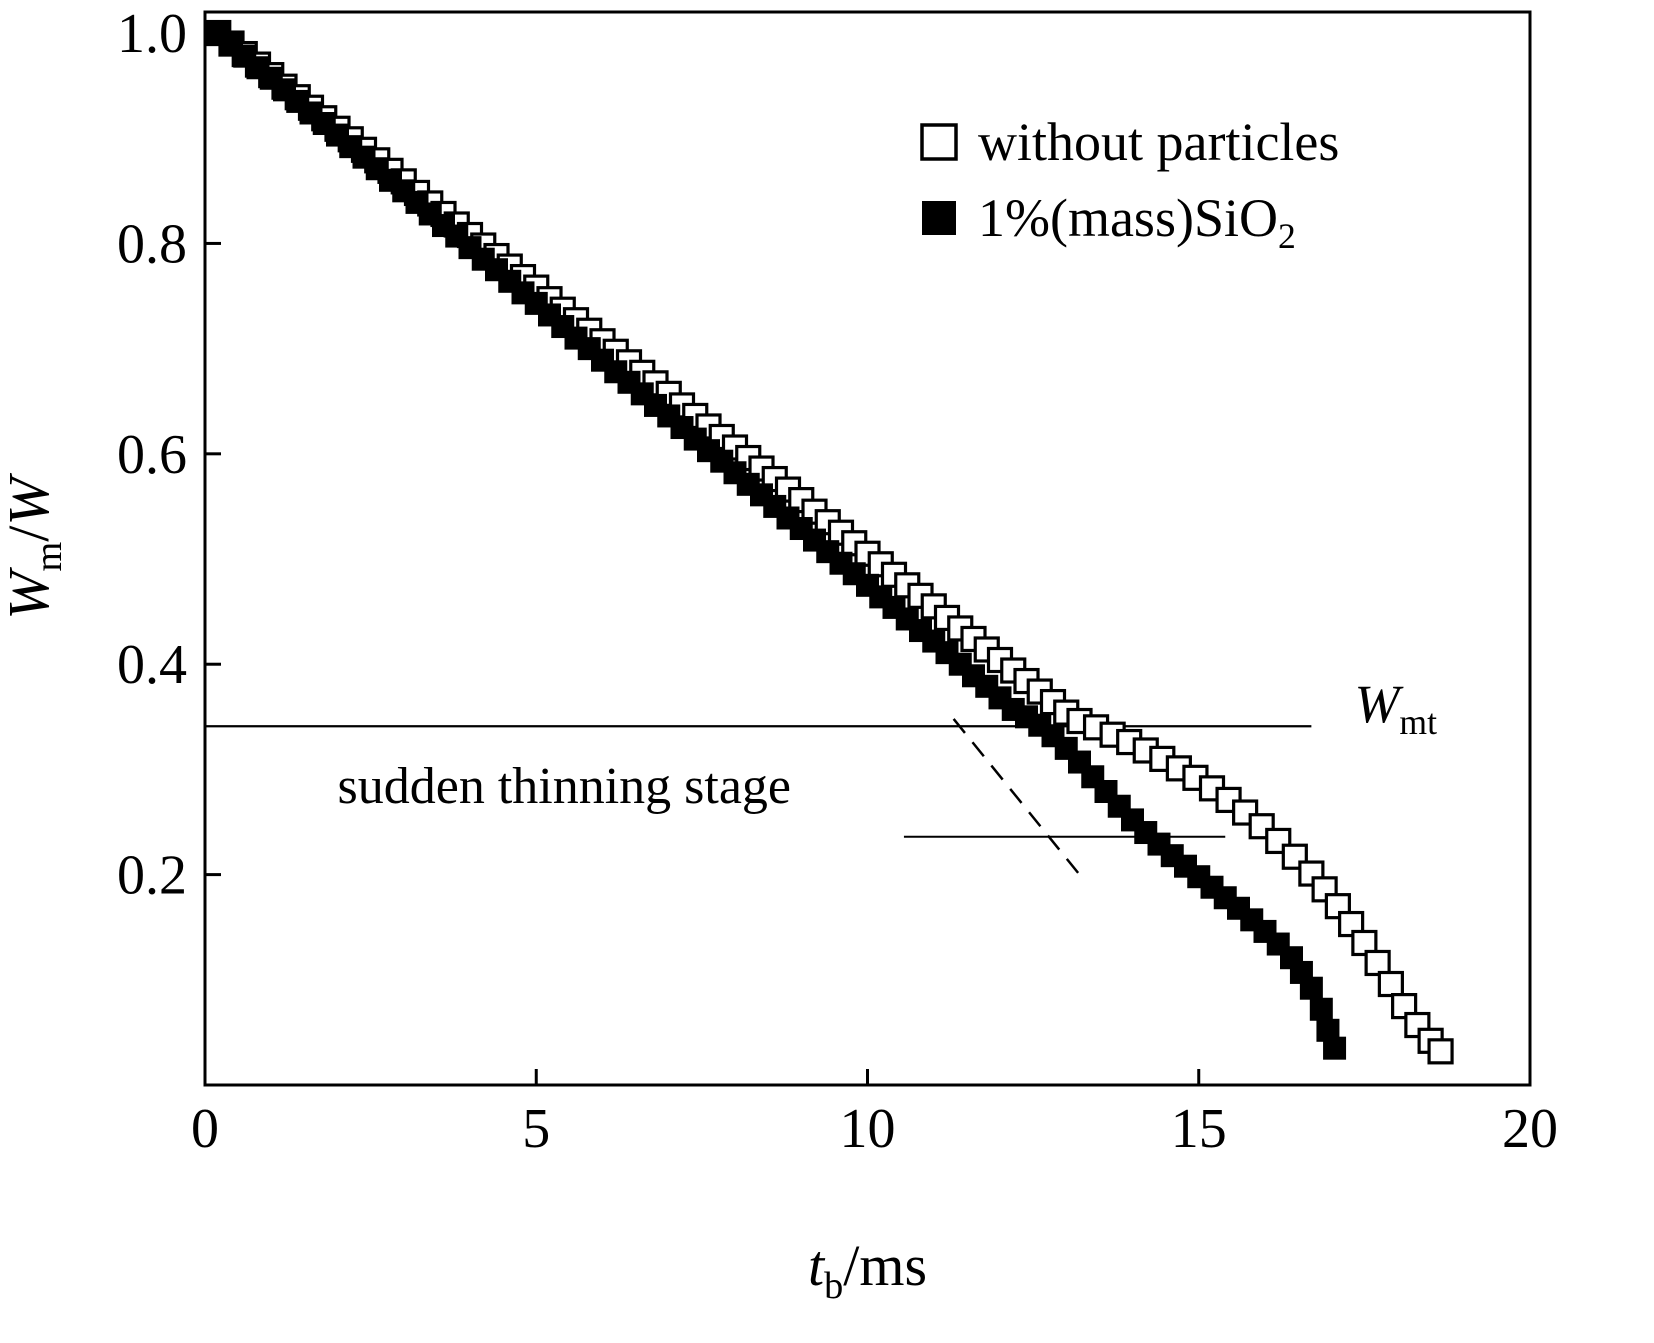 The width and height of the screenshot is (1654, 1343). Describe the element at coordinates (1530, 1129) in the screenshot. I see `x-tick-label: 20` at that location.